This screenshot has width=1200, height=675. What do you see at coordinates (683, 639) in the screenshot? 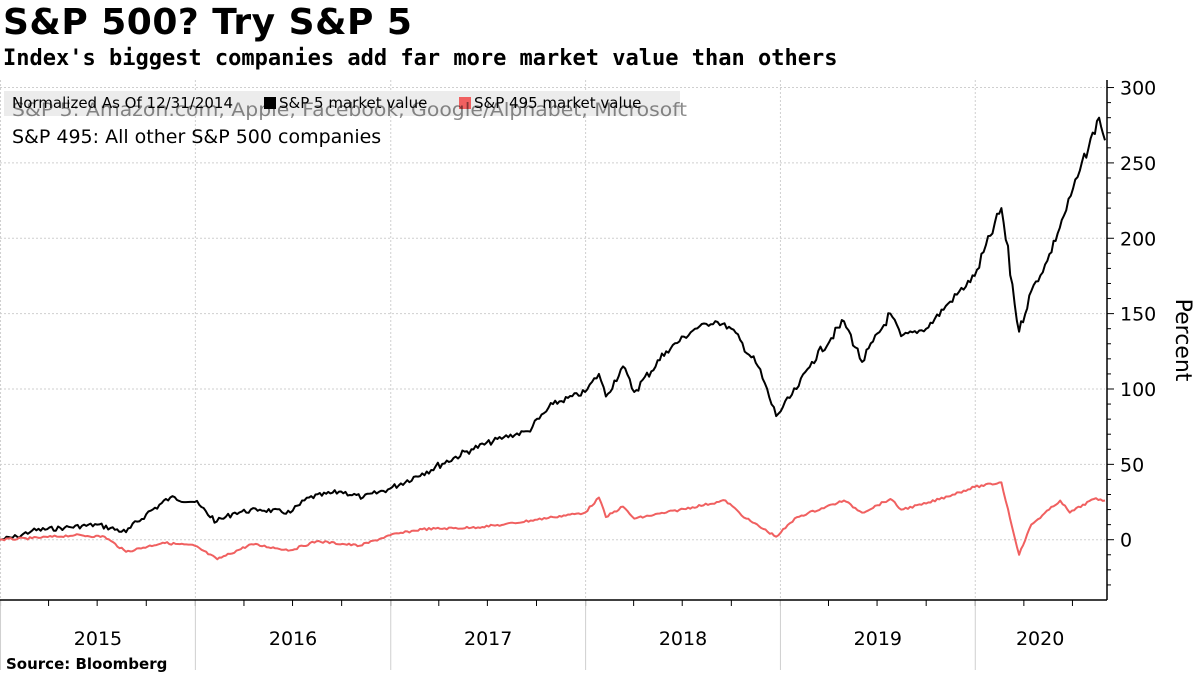
I see `x-tick-label: 2018` at bounding box center [683, 639].